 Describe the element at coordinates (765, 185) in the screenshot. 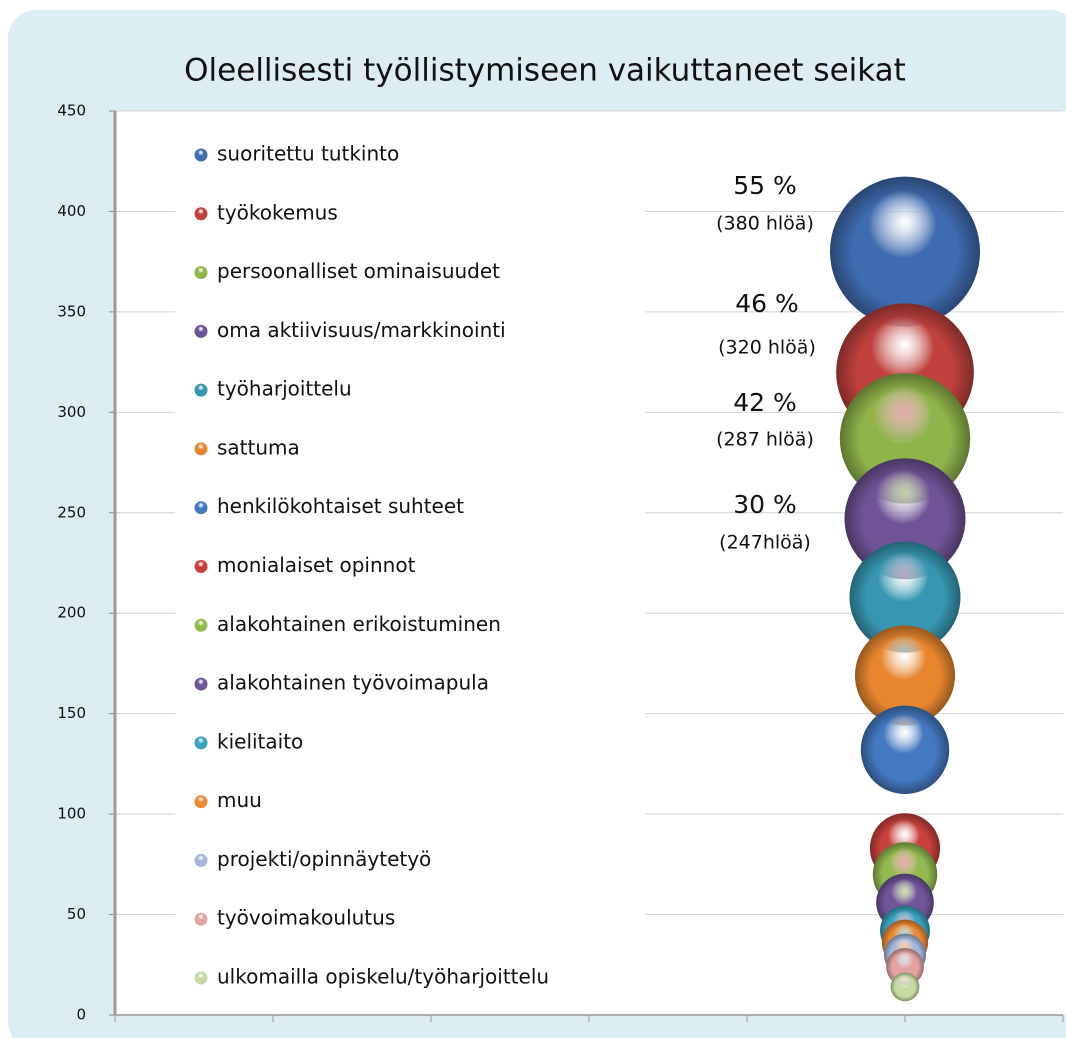

I see `annotation-percent: 55 %` at that location.